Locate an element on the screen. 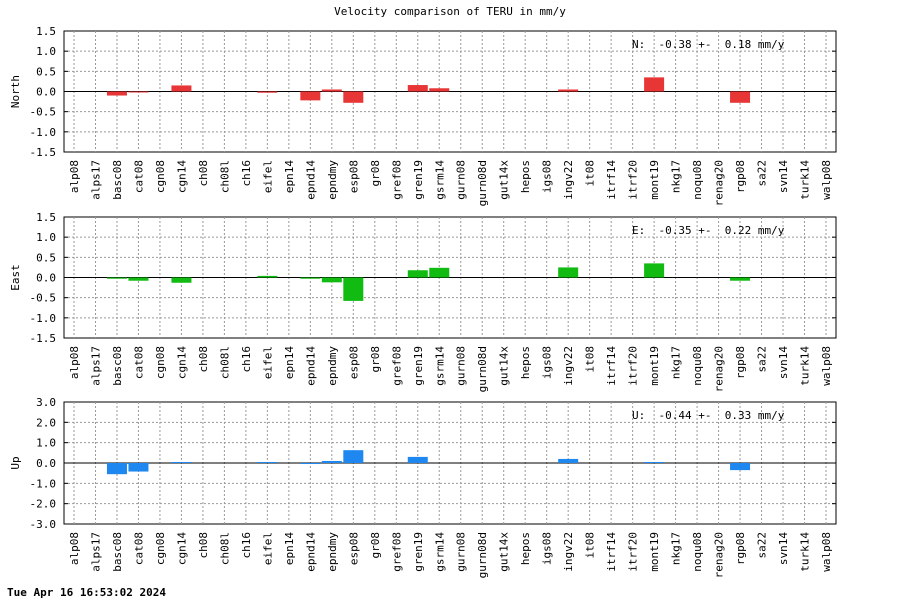  chart-title: Velocity comparison of TERU in mm/y is located at coordinates (450, 11).